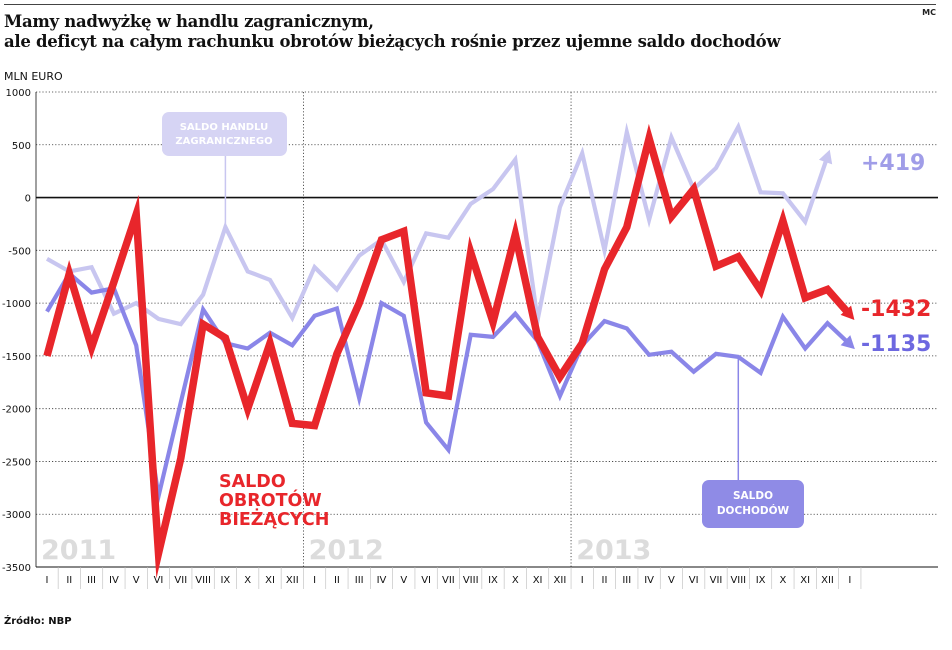  What do you see at coordinates (224, 134) in the screenshot?
I see `trade-callout-box` at bounding box center [224, 134].